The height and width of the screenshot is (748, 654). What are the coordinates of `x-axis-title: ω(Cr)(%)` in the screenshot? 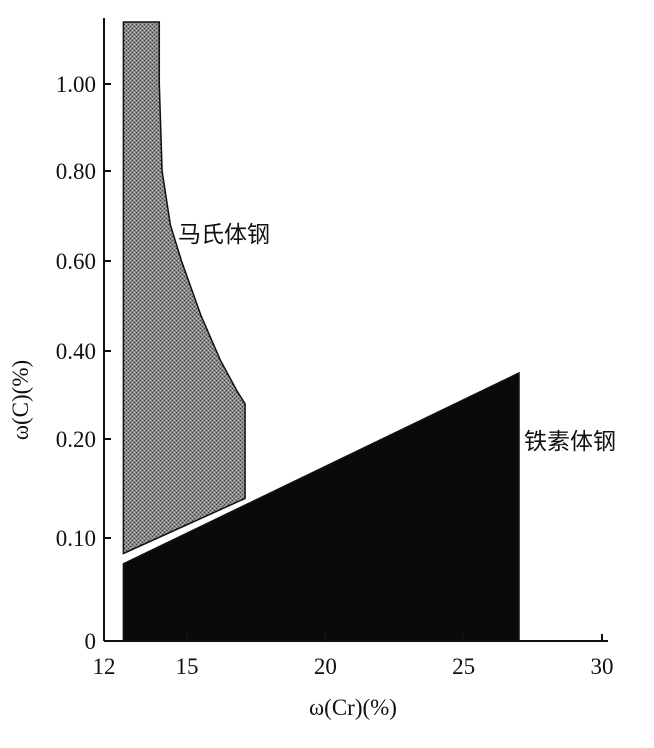 It's located at (353, 707).